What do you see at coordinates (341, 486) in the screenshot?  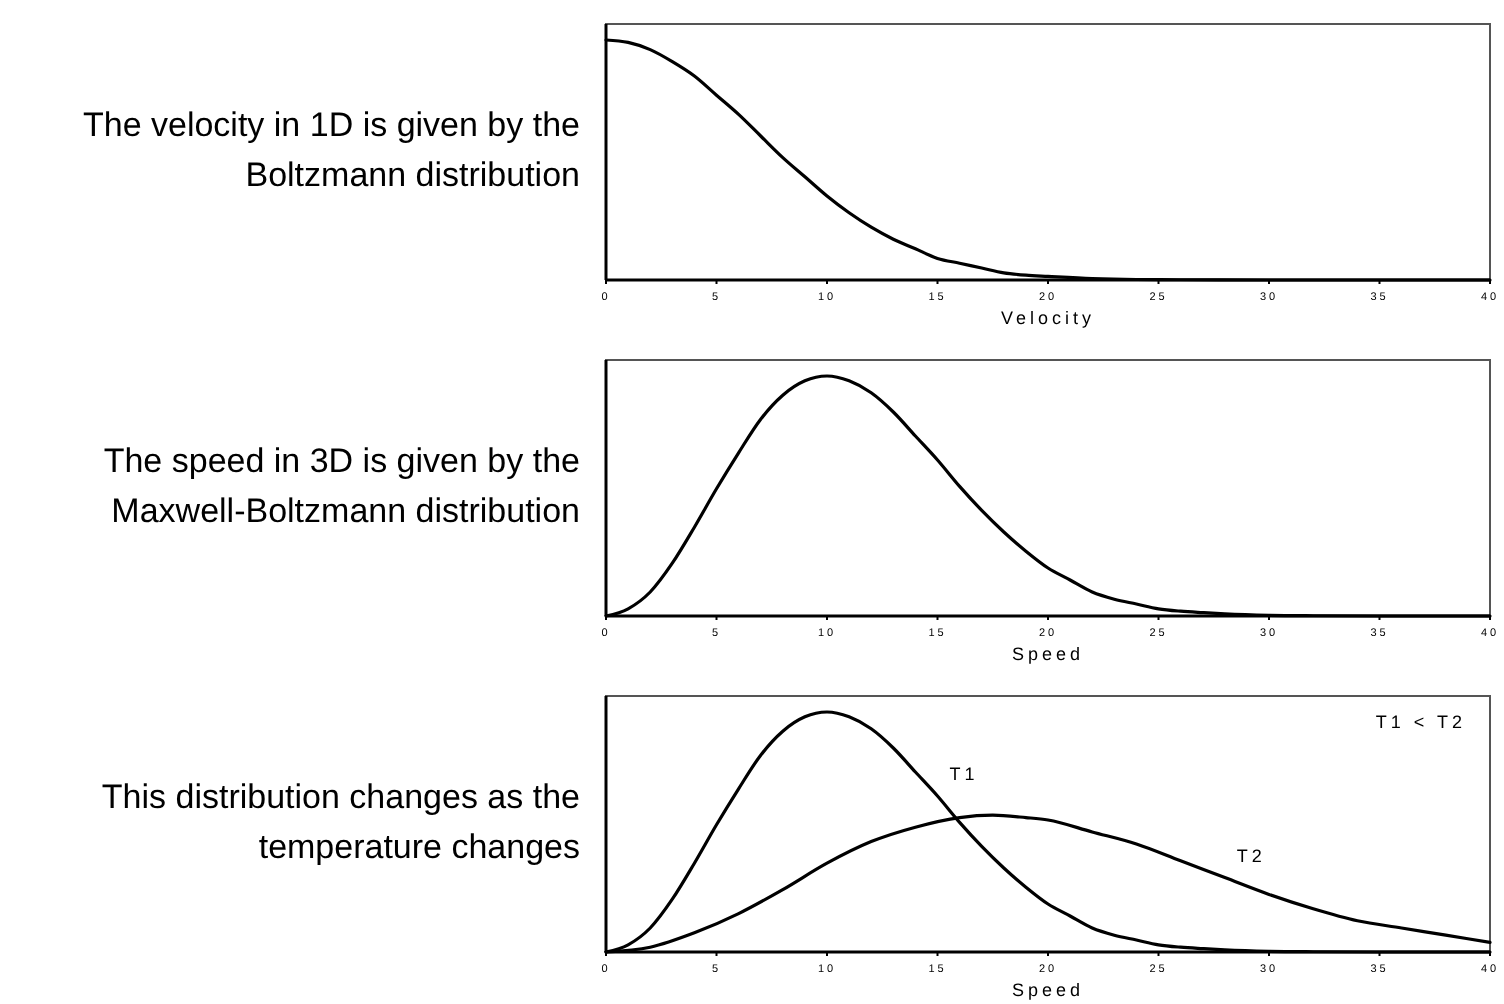 I see `text: The speed in 3D is given by the Maxwell-Boltzmann distribution` at bounding box center [341, 486].